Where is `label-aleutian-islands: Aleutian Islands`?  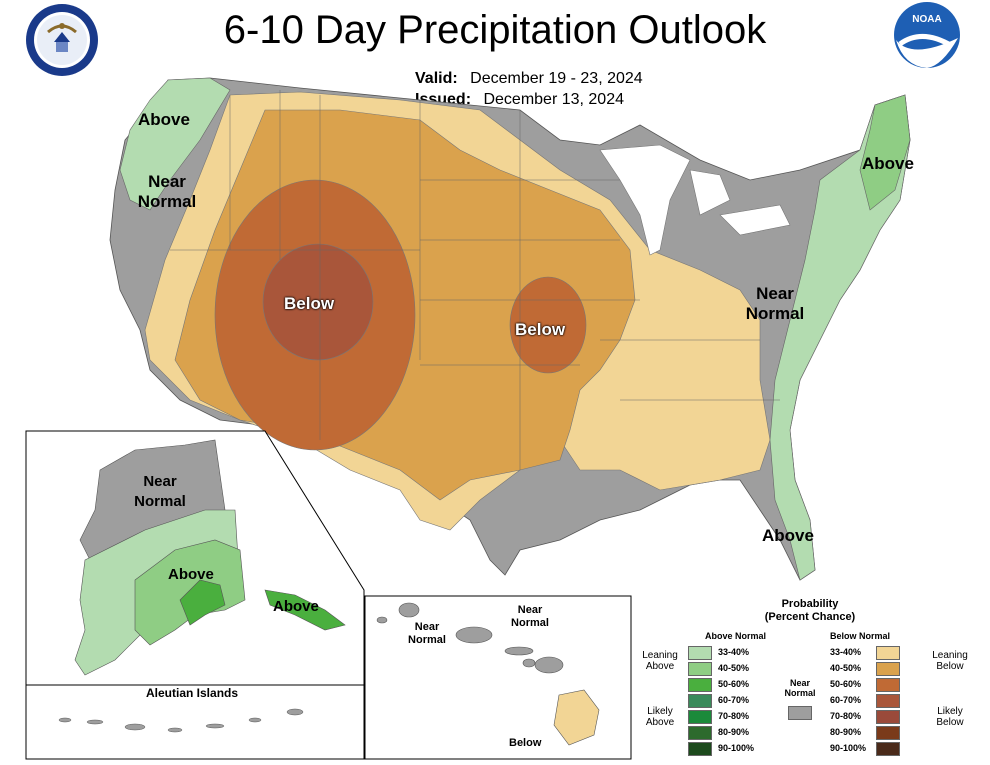 label-aleutian-islands: Aleutian Islands is located at coordinates (192, 693).